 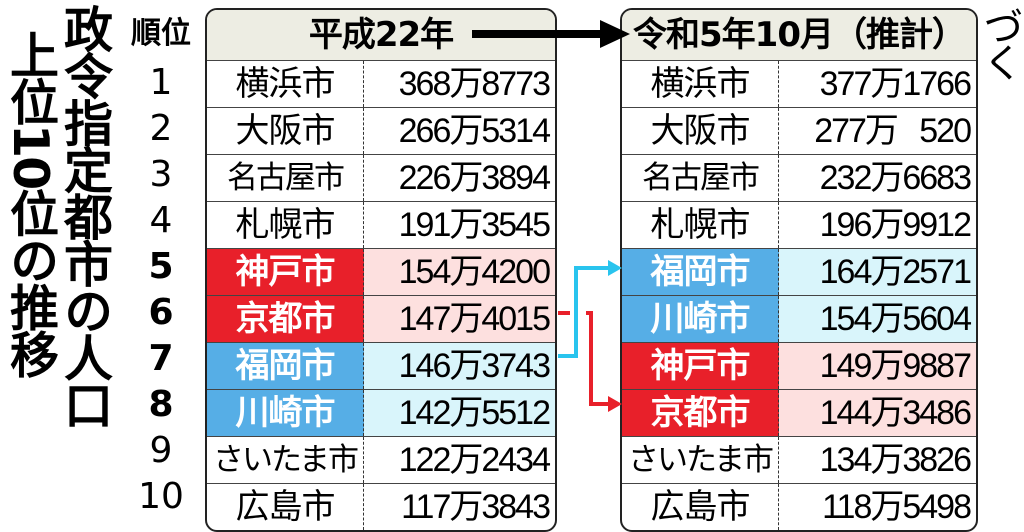 What do you see at coordinates (30, 203) in the screenshot?
I see `title-line-2: 上位10位の推移` at bounding box center [30, 203].